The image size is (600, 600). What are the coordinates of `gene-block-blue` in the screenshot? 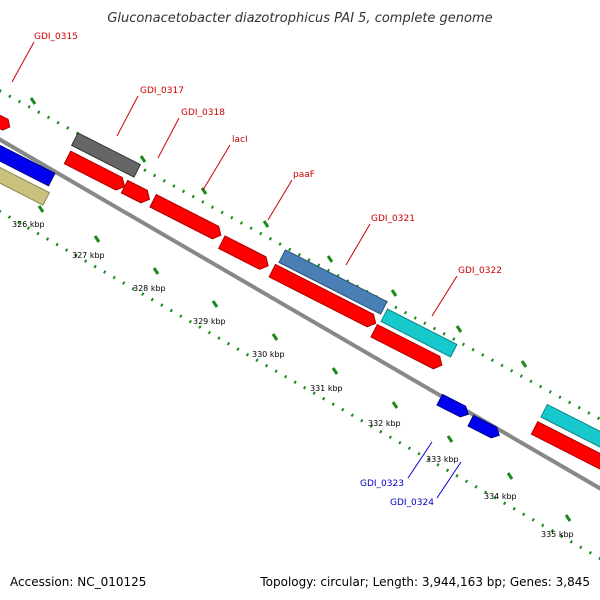 It's located at (28, 163).